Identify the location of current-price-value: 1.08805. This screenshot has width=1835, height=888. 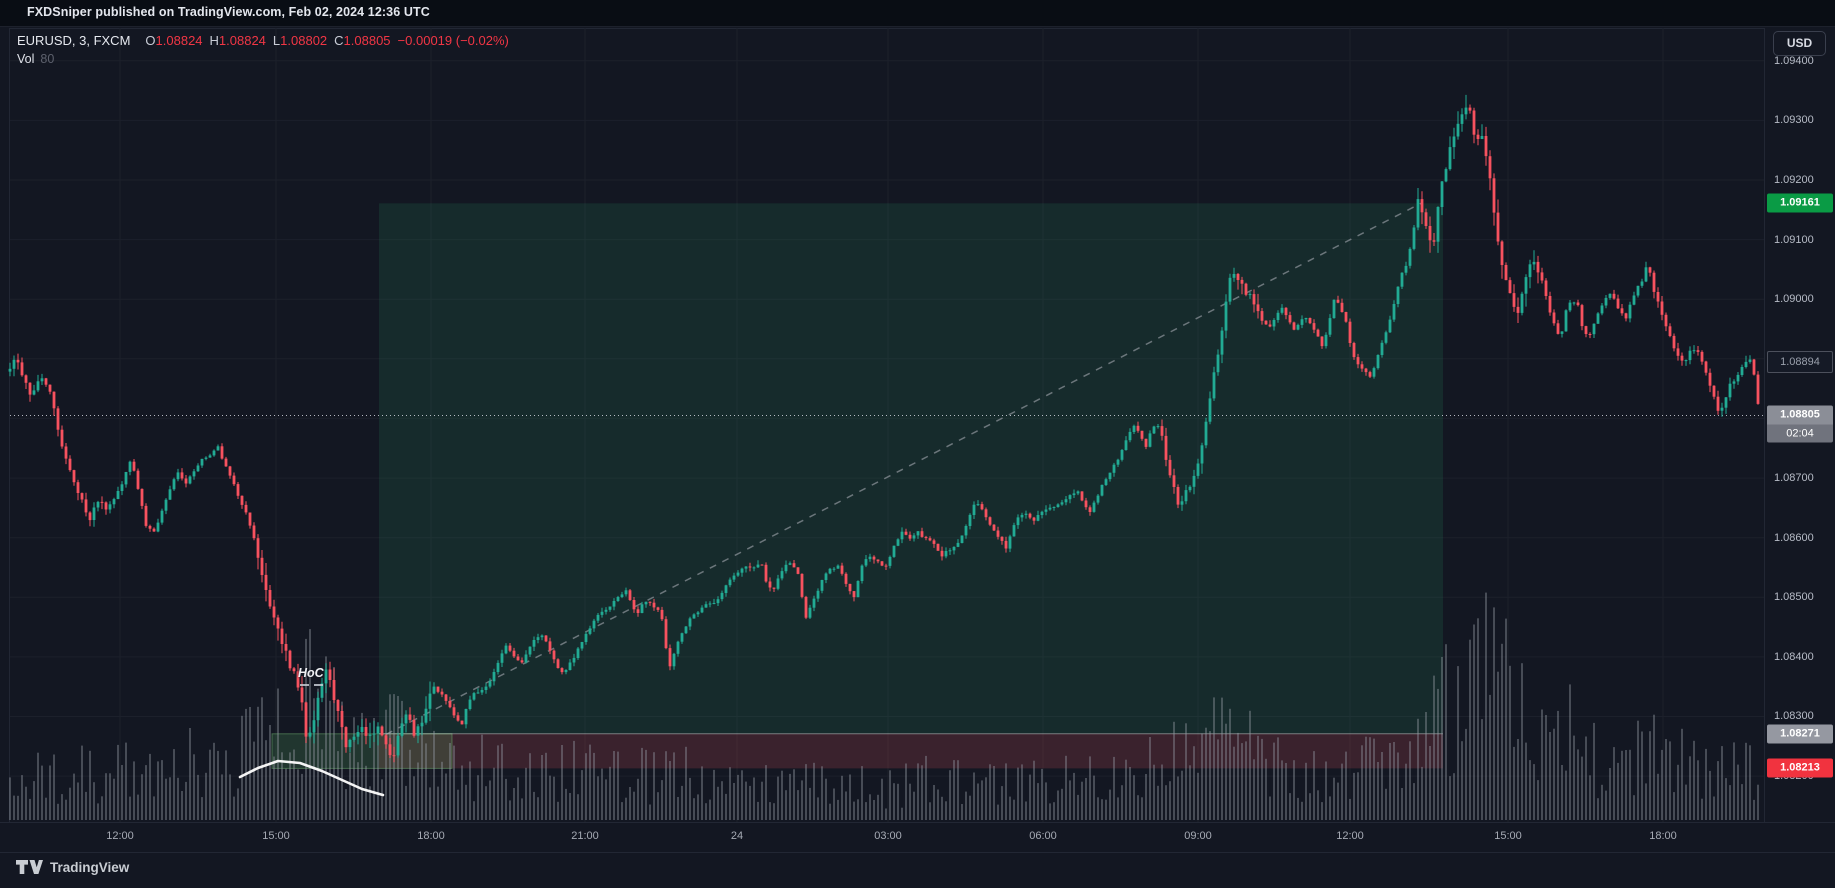
(1800, 415).